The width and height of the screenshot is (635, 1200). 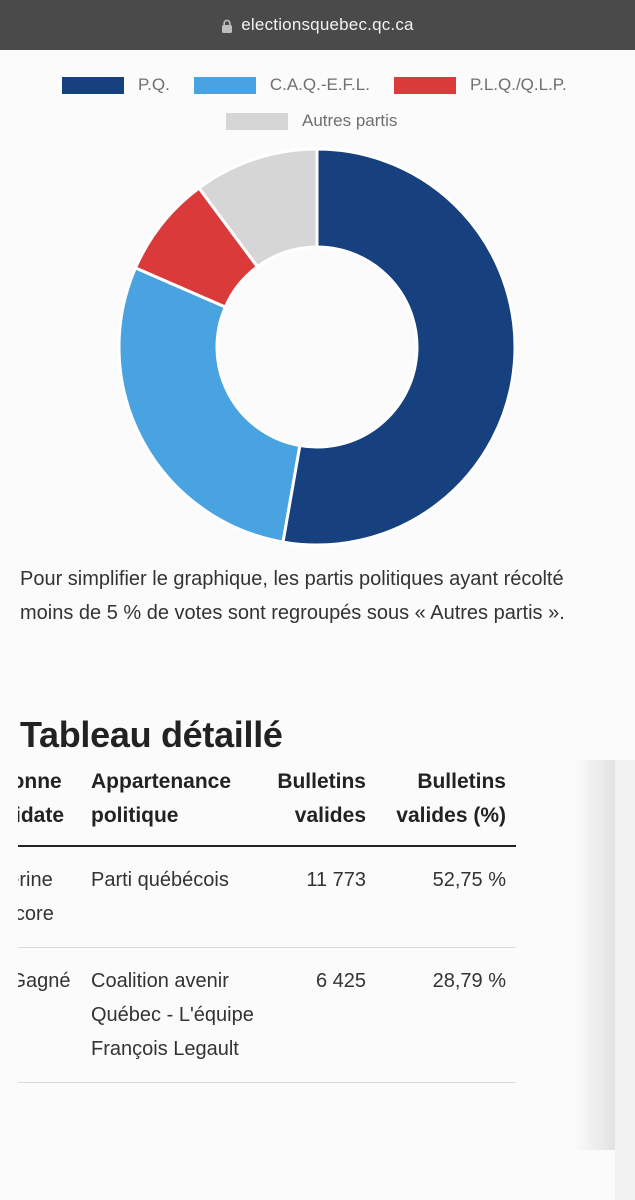 I want to click on donut-slice-p-q, so click(x=399, y=347).